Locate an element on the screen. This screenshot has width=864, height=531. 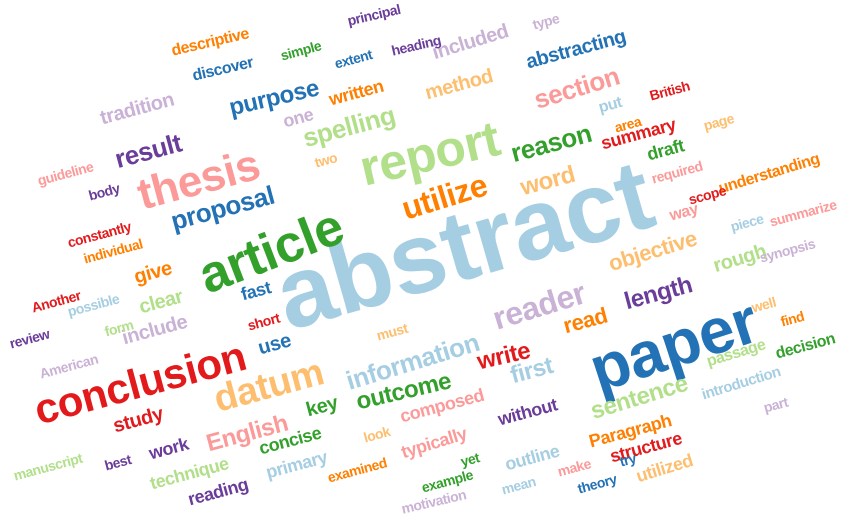
cloud-word-yet: yet is located at coordinates (469, 459).